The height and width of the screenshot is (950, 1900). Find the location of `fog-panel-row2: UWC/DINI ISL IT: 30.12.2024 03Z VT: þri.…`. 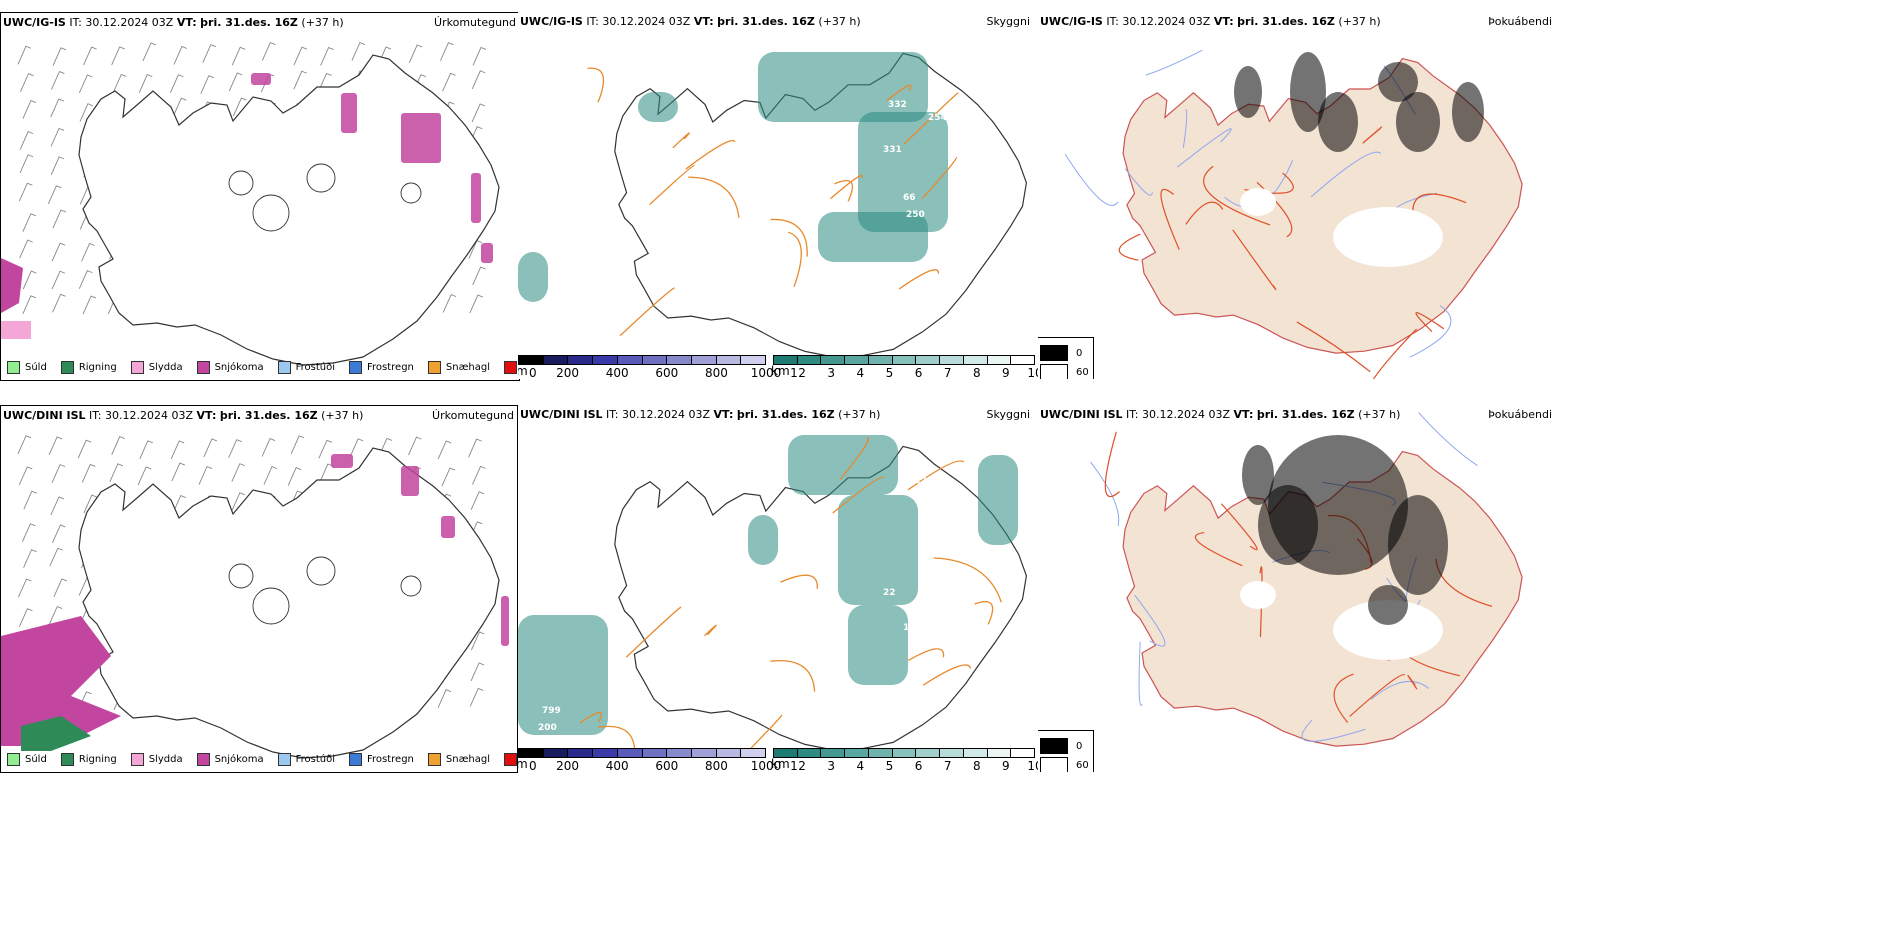

fog-panel-row2: UWC/DINI ISL IT: 30.12.2024 03Z VT: þri.… is located at coordinates (1298, 588).